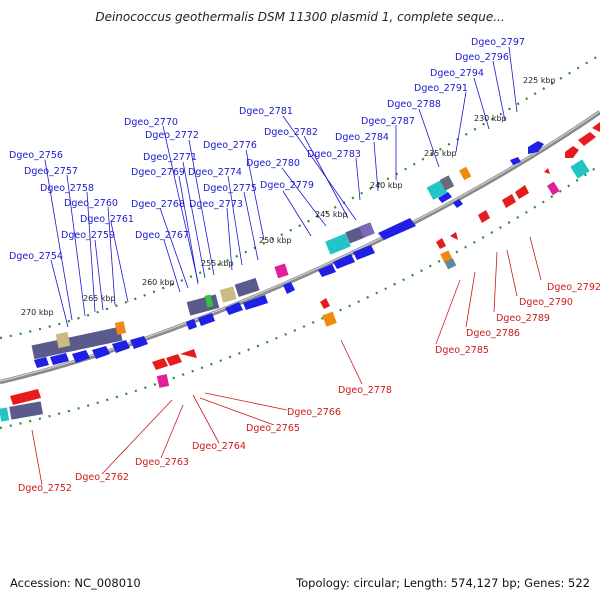 This screenshot has width=600, height=600. What do you see at coordinates (45, 488) in the screenshot?
I see `gene-label-reverse: Dgeo_2752` at bounding box center [45, 488].